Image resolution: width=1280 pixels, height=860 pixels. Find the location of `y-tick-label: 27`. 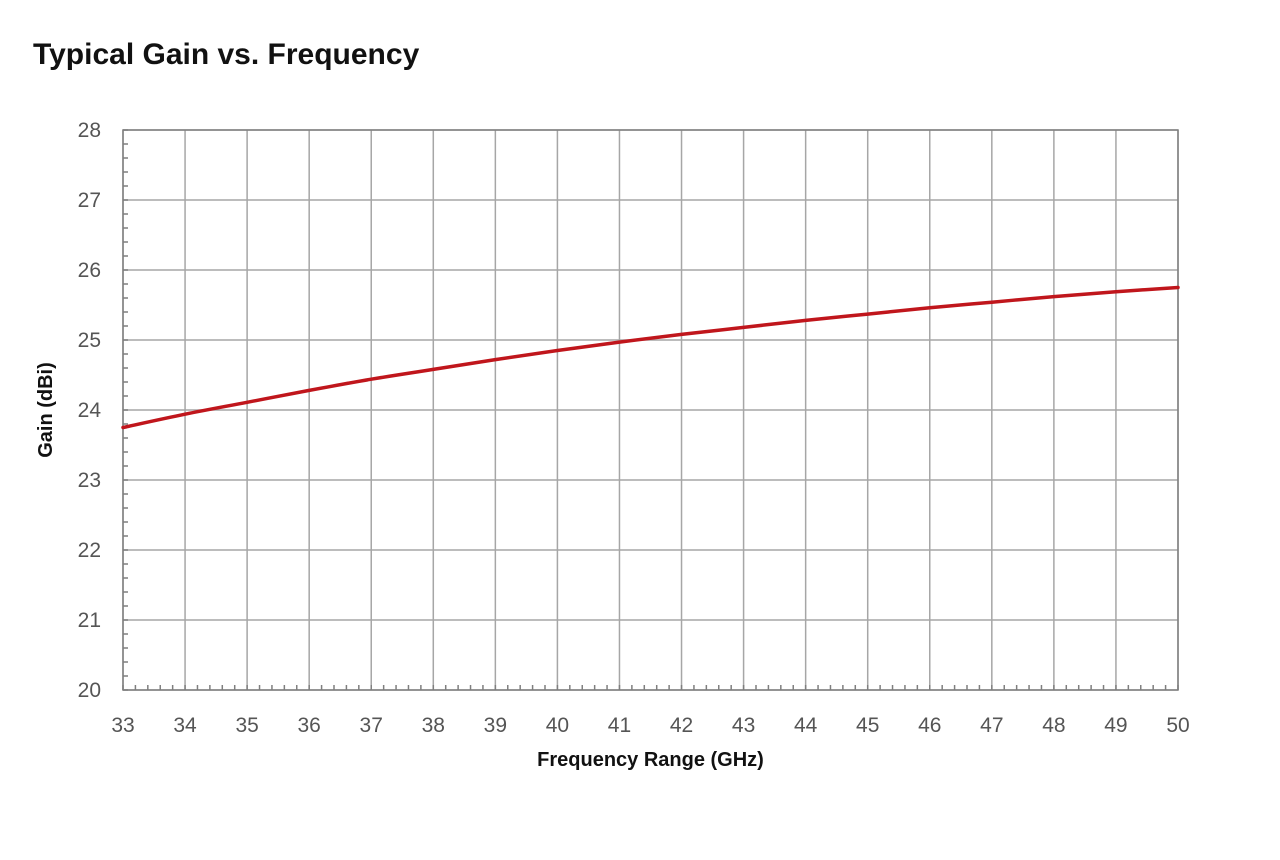

y-tick-label: 27 is located at coordinates (89, 200).